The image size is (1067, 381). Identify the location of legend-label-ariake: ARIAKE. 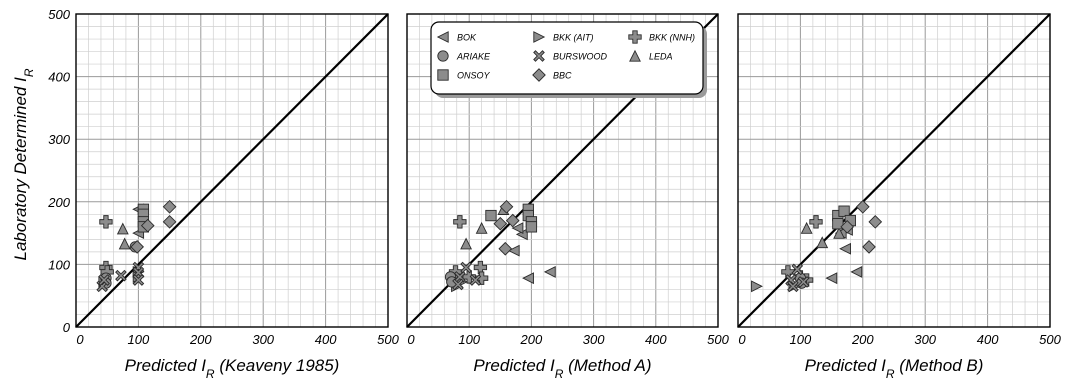
(473, 57).